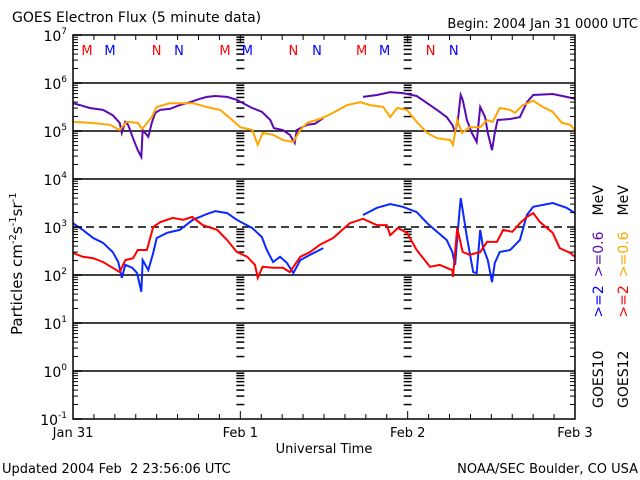  Describe the element at coordinates (624, 296) in the screenshot. I see `legend-goes12: GOES12>=2>=0.6MeV` at that location.